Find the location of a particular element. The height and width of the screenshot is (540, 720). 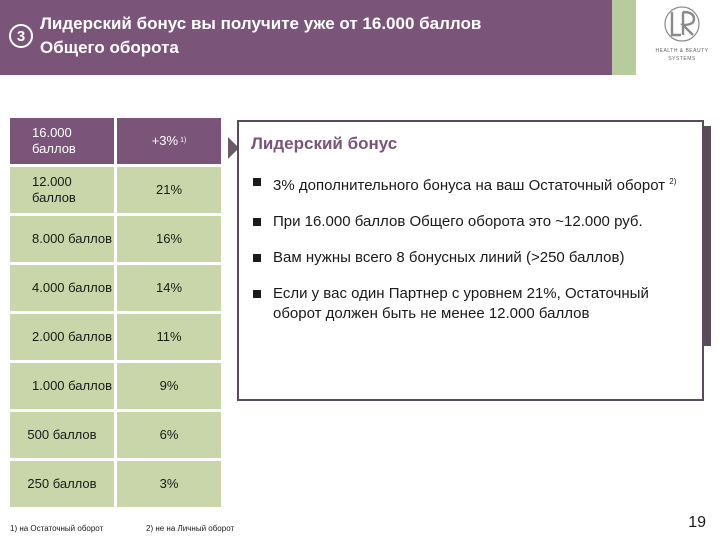

table-cell-points: 2.000 баллов is located at coordinates (62, 337).